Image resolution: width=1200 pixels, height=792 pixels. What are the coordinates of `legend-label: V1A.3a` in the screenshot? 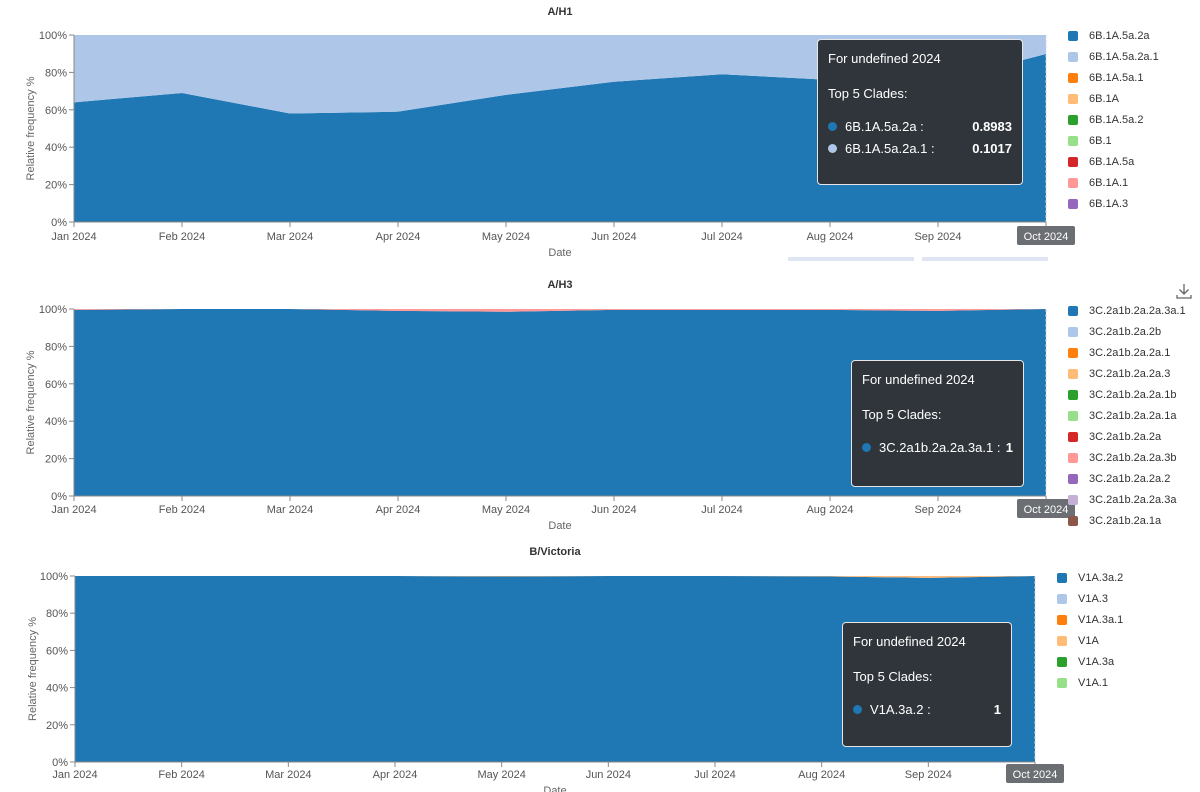 It's located at (1096, 661).